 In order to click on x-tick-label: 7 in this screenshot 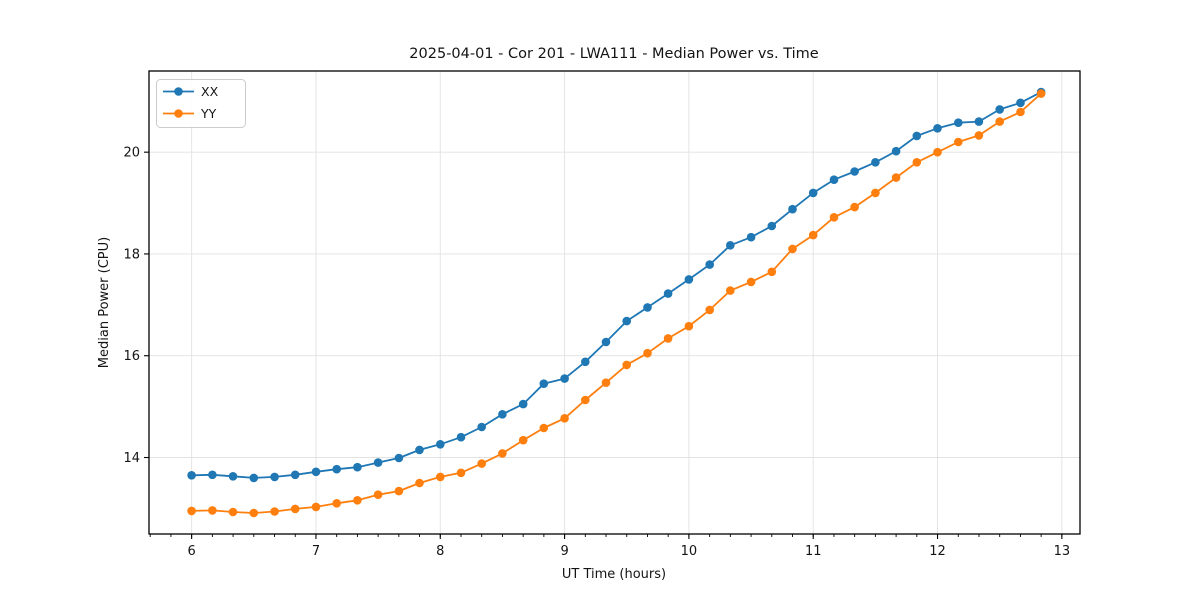, I will do `click(316, 551)`.